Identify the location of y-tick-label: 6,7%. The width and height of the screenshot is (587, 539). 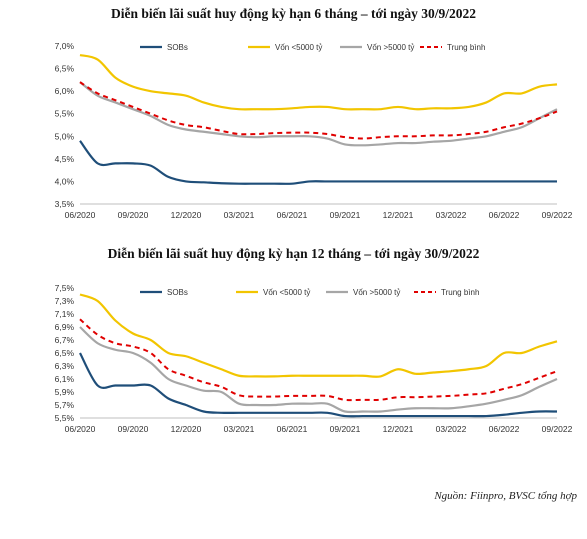
(65, 340).